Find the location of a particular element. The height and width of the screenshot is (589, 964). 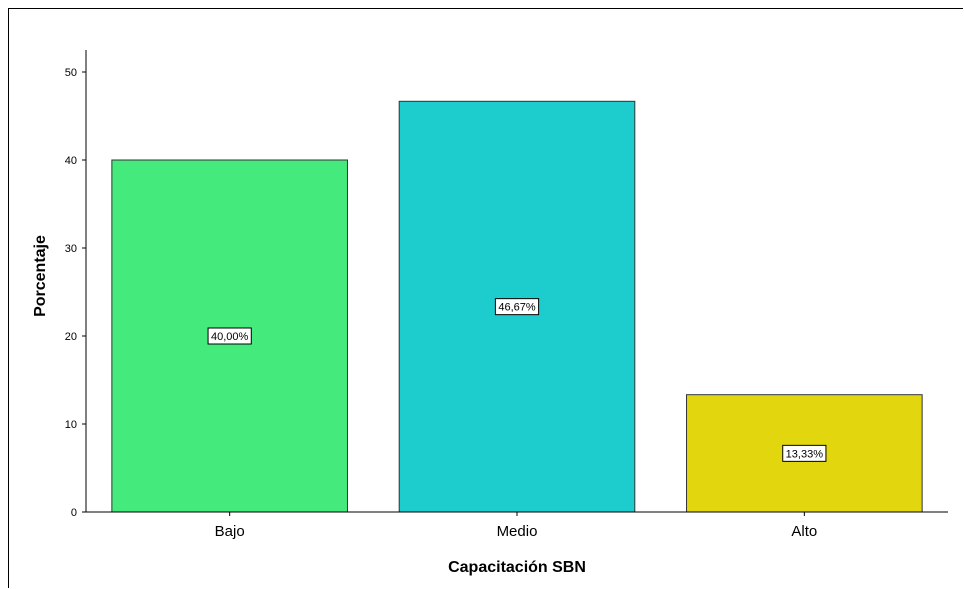

data-label: 40,00% is located at coordinates (230, 337).